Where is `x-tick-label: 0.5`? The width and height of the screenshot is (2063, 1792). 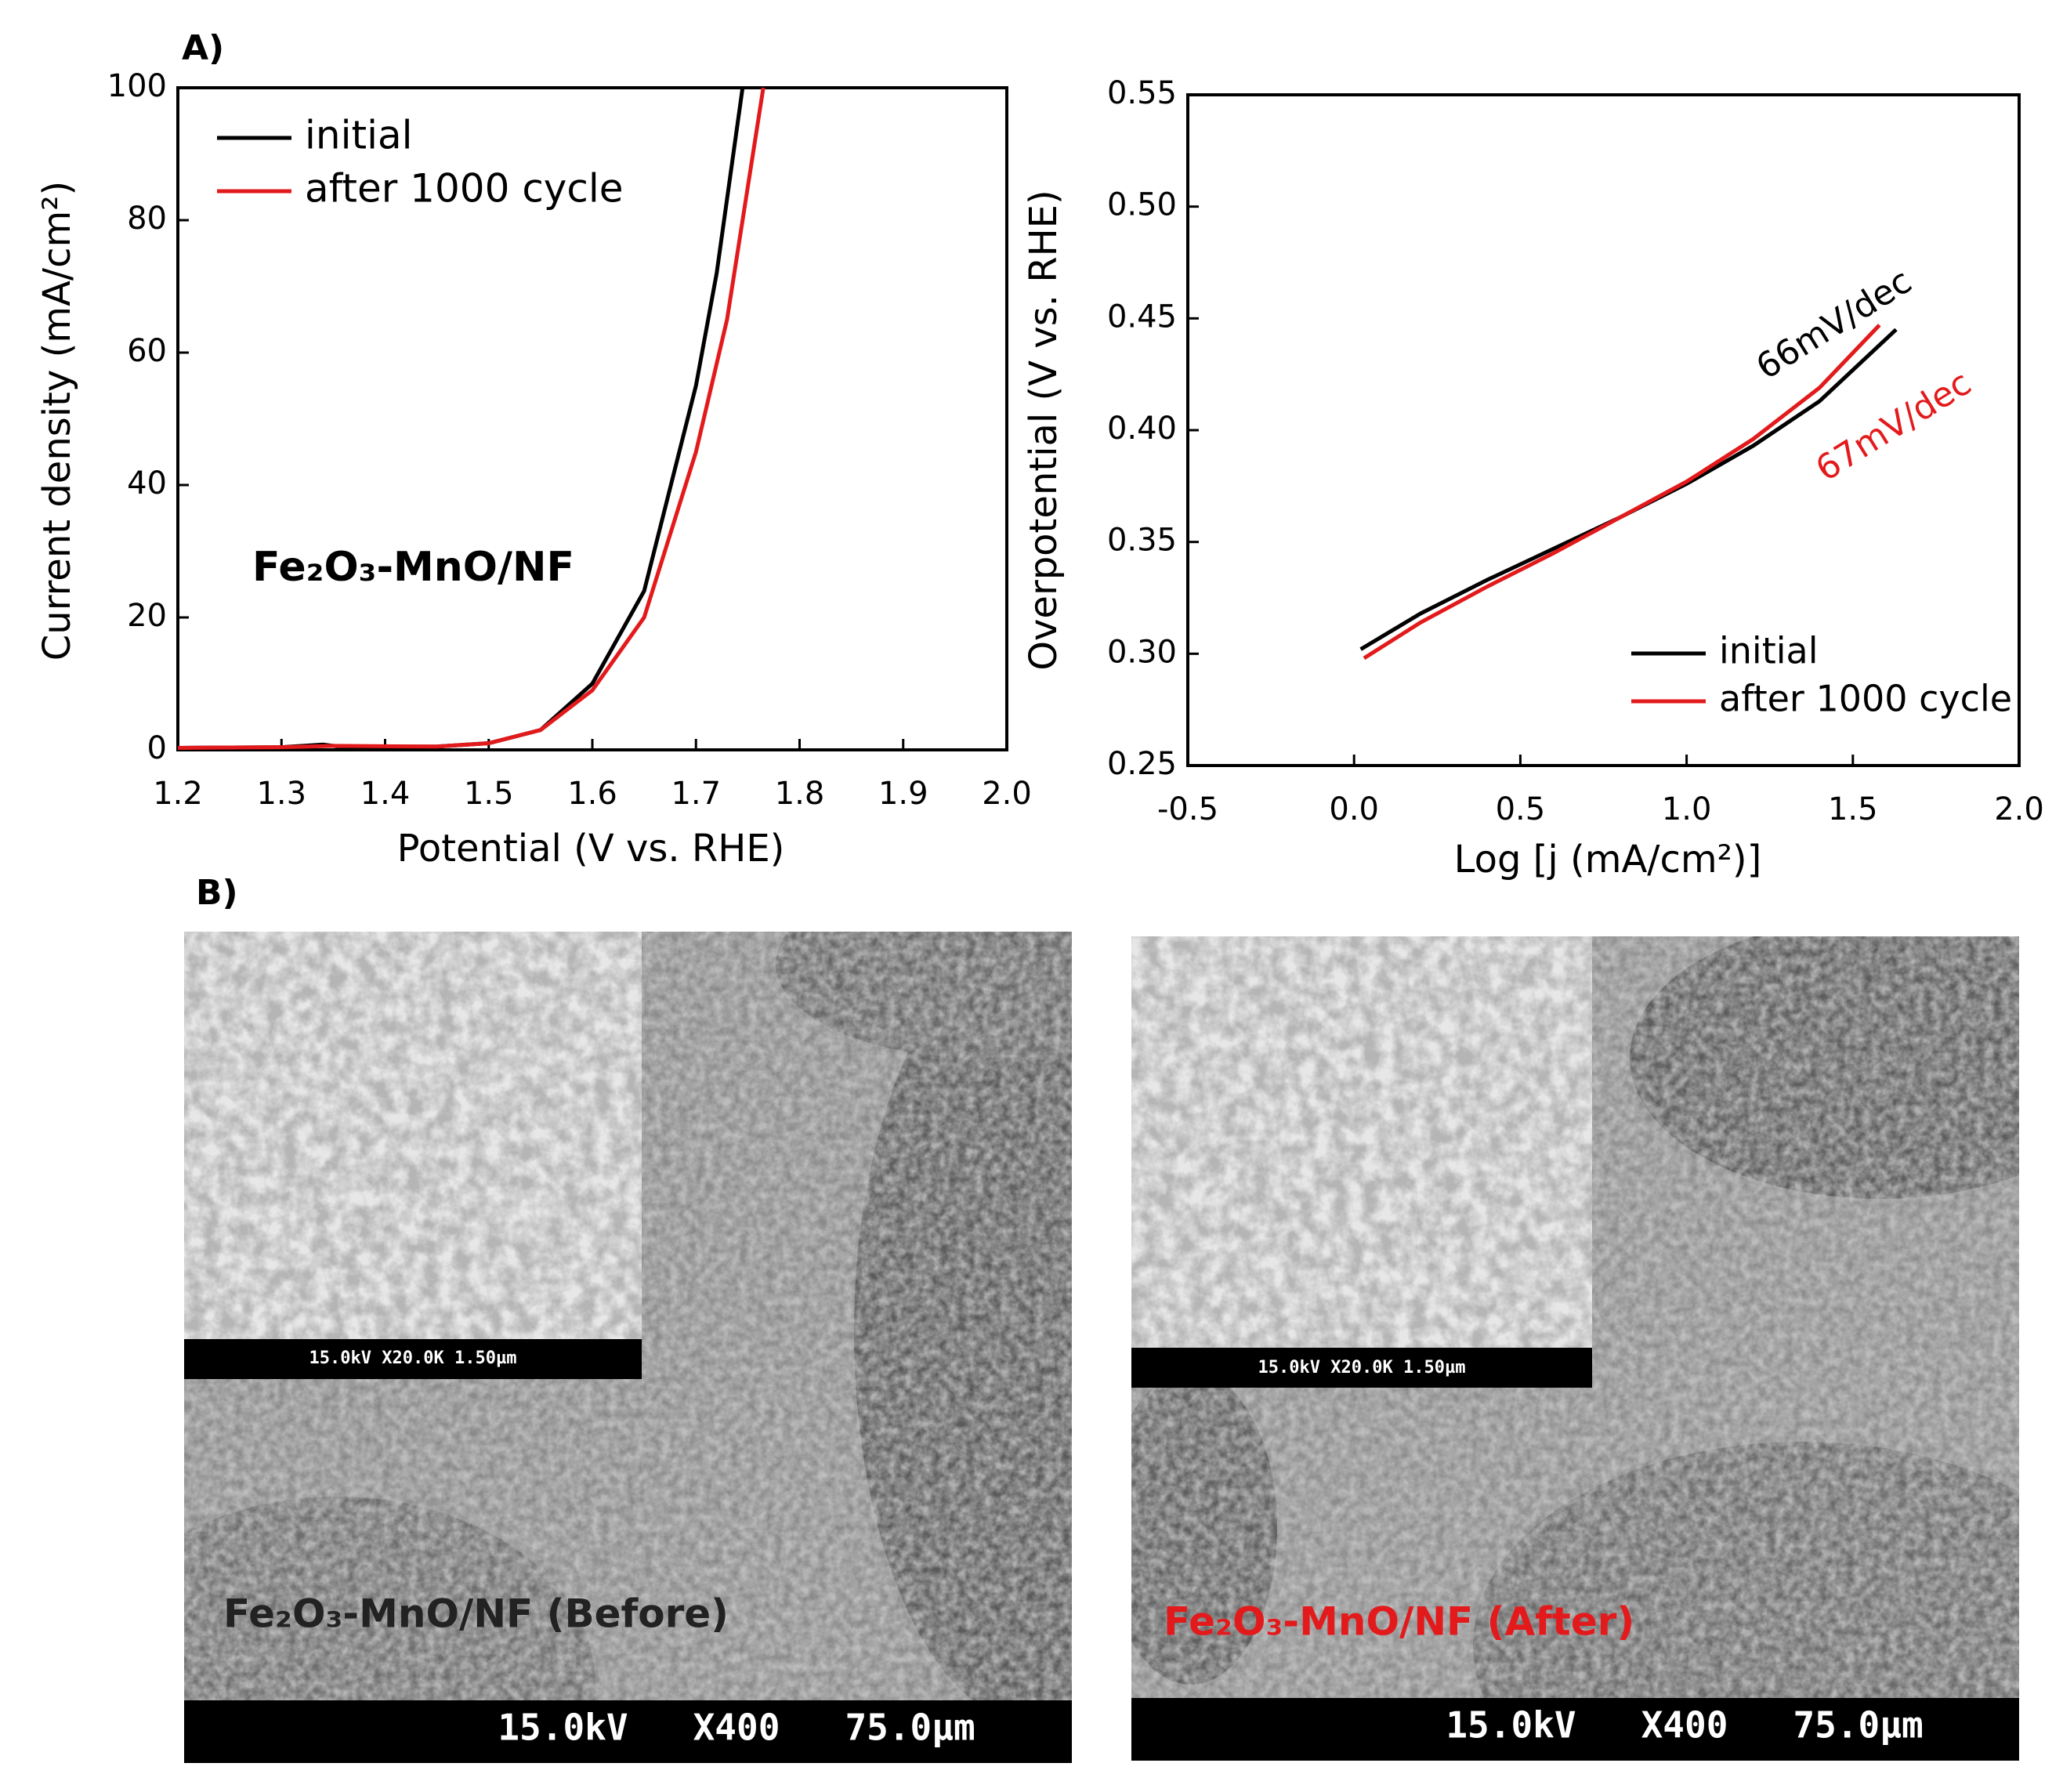 x-tick-label: 0.5 is located at coordinates (1521, 809).